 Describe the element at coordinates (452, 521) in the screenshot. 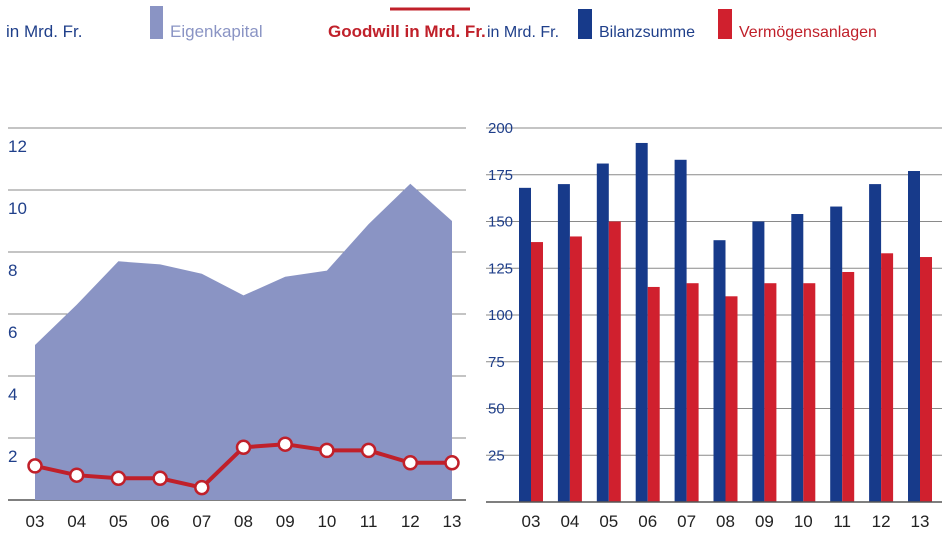

I see `left-x-tick-label: 13` at that location.